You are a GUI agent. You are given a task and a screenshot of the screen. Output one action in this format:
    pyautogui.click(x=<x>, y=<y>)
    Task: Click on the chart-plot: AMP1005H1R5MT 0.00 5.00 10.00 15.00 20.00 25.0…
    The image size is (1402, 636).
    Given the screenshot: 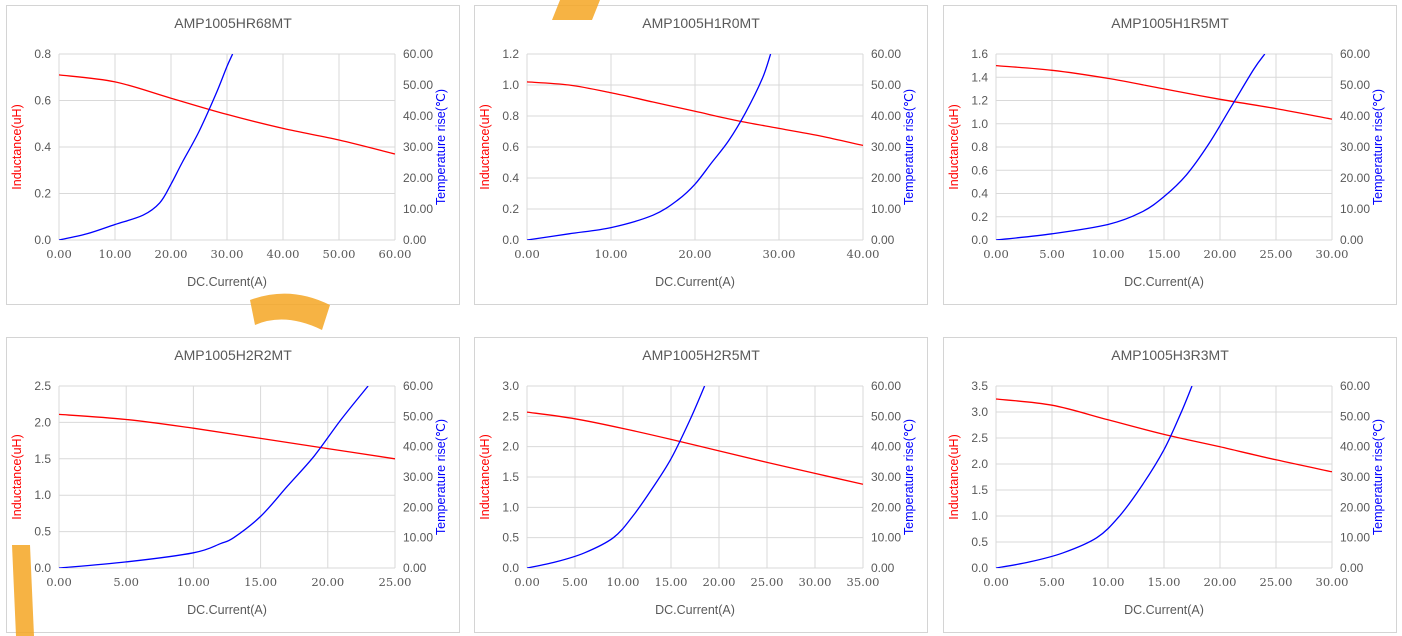 What is the action you would take?
    pyautogui.click(x=1166, y=152)
    